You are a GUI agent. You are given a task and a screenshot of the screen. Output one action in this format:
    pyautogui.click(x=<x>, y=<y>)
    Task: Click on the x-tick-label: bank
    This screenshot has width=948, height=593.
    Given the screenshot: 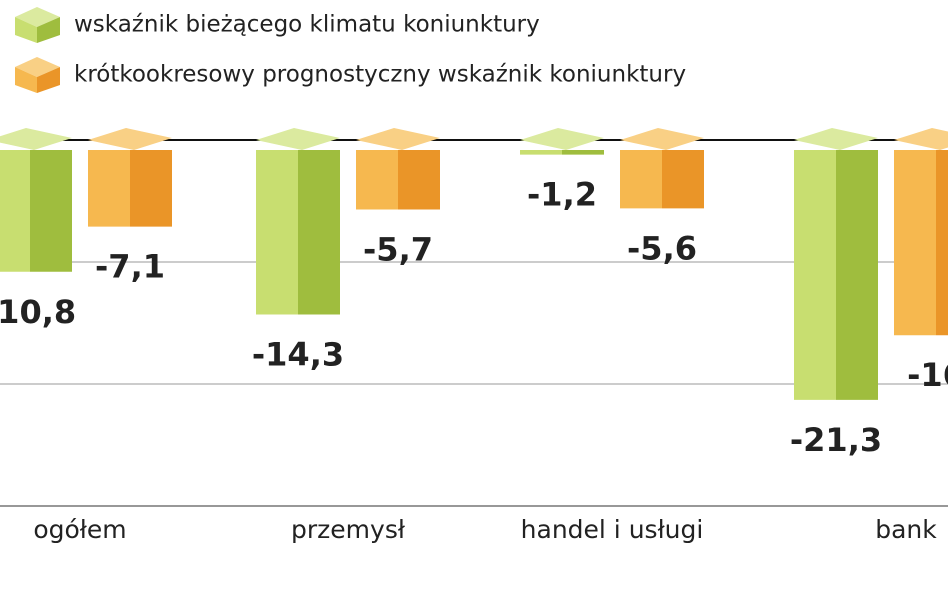 What is the action you would take?
    pyautogui.click(x=906, y=529)
    